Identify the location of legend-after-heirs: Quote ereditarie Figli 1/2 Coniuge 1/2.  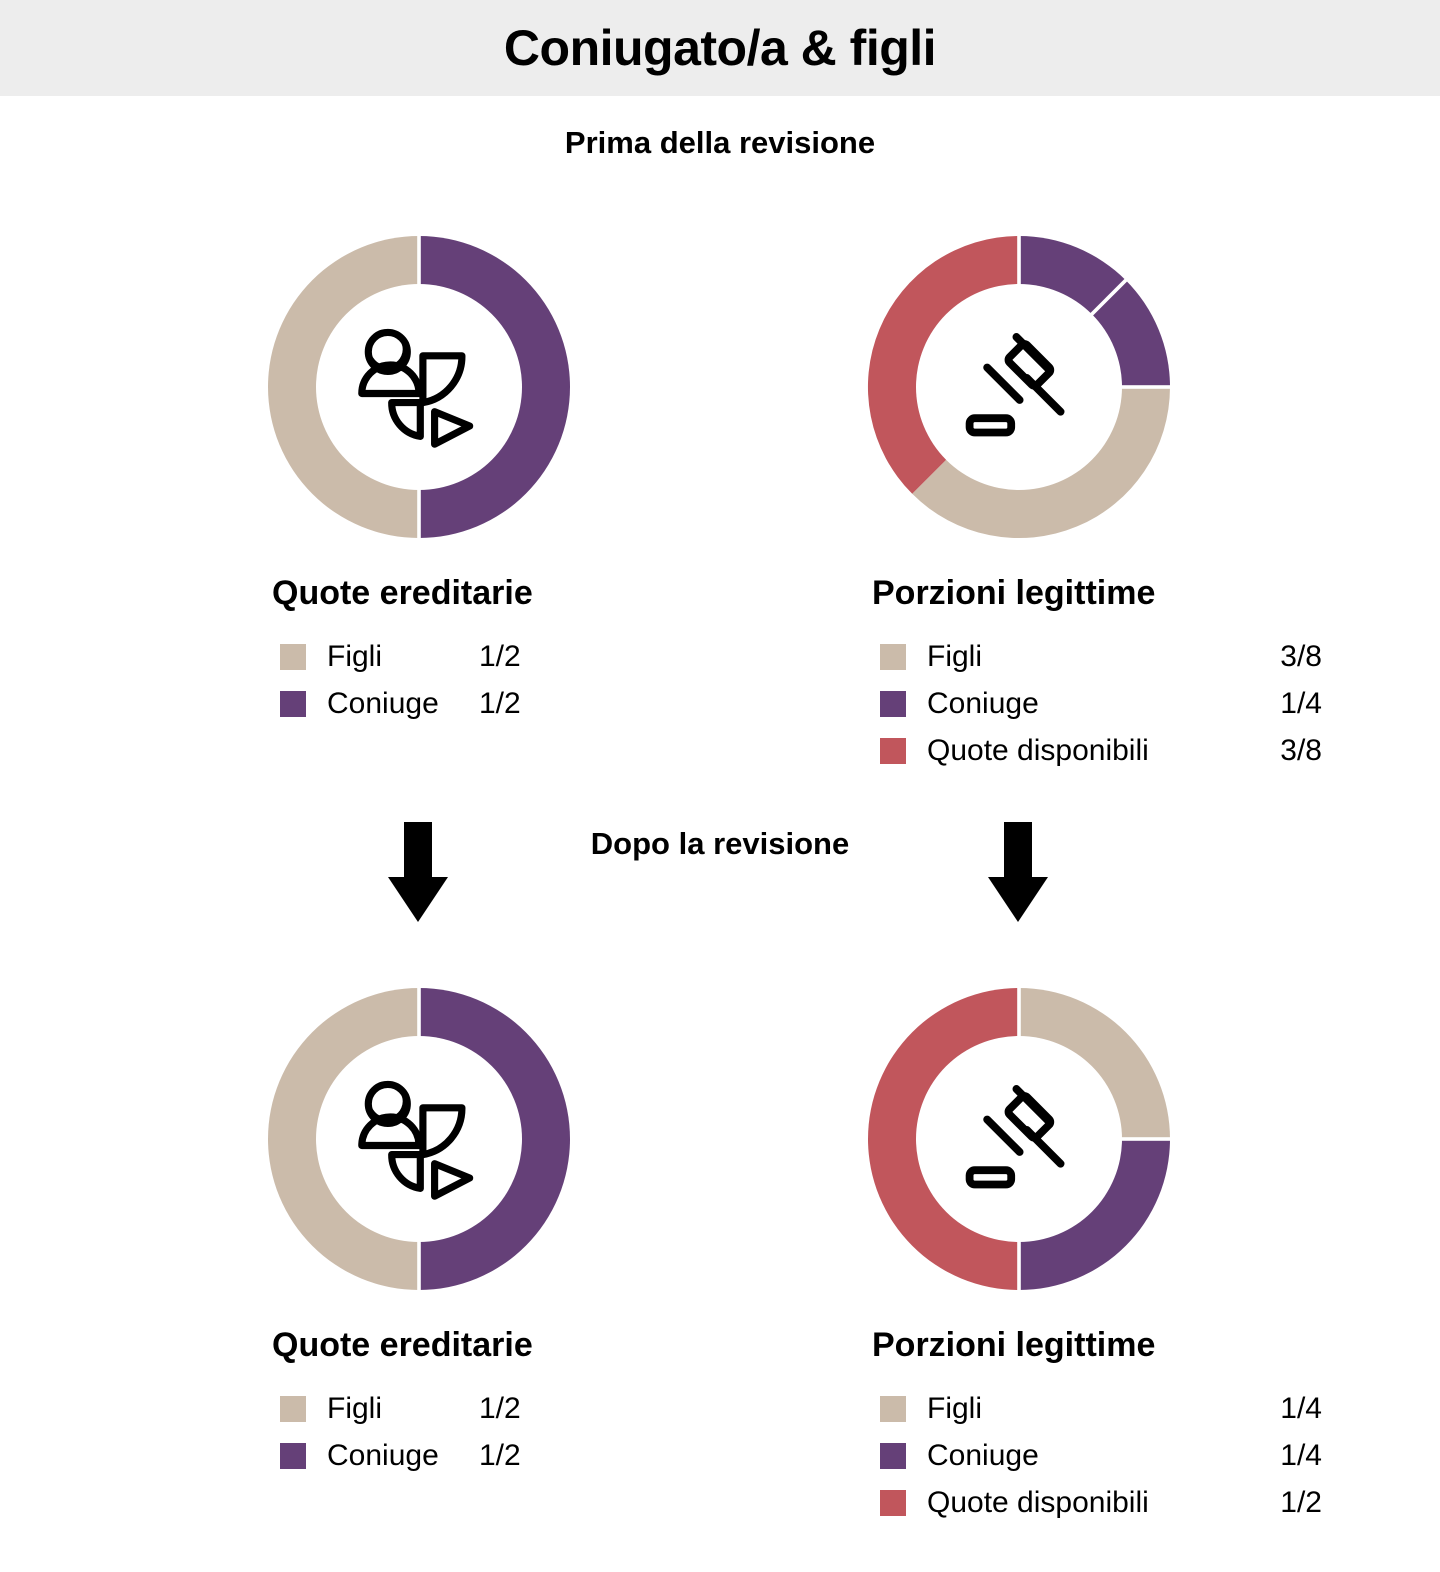
(507, 1402).